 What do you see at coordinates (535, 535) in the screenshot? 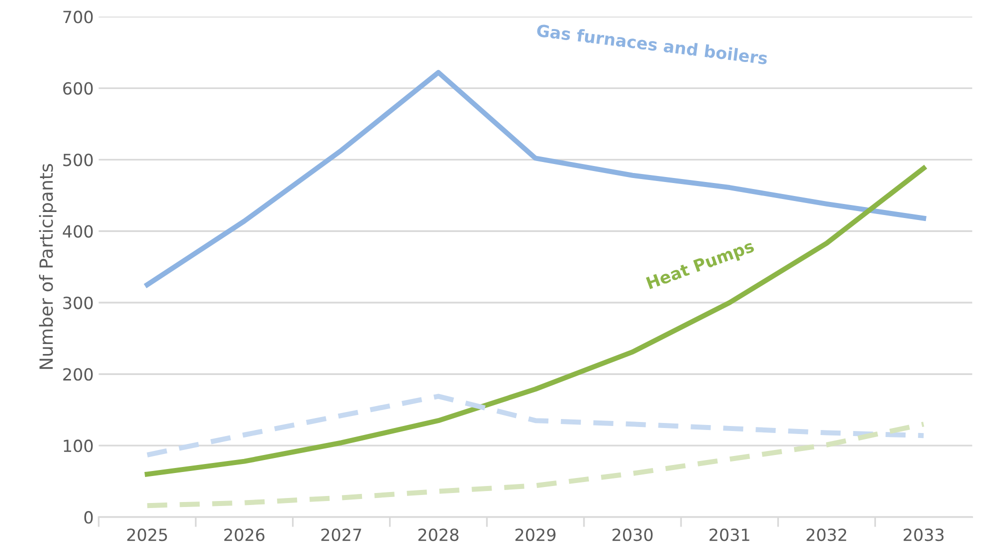
I see `x-tick-label: 2029` at bounding box center [535, 535].